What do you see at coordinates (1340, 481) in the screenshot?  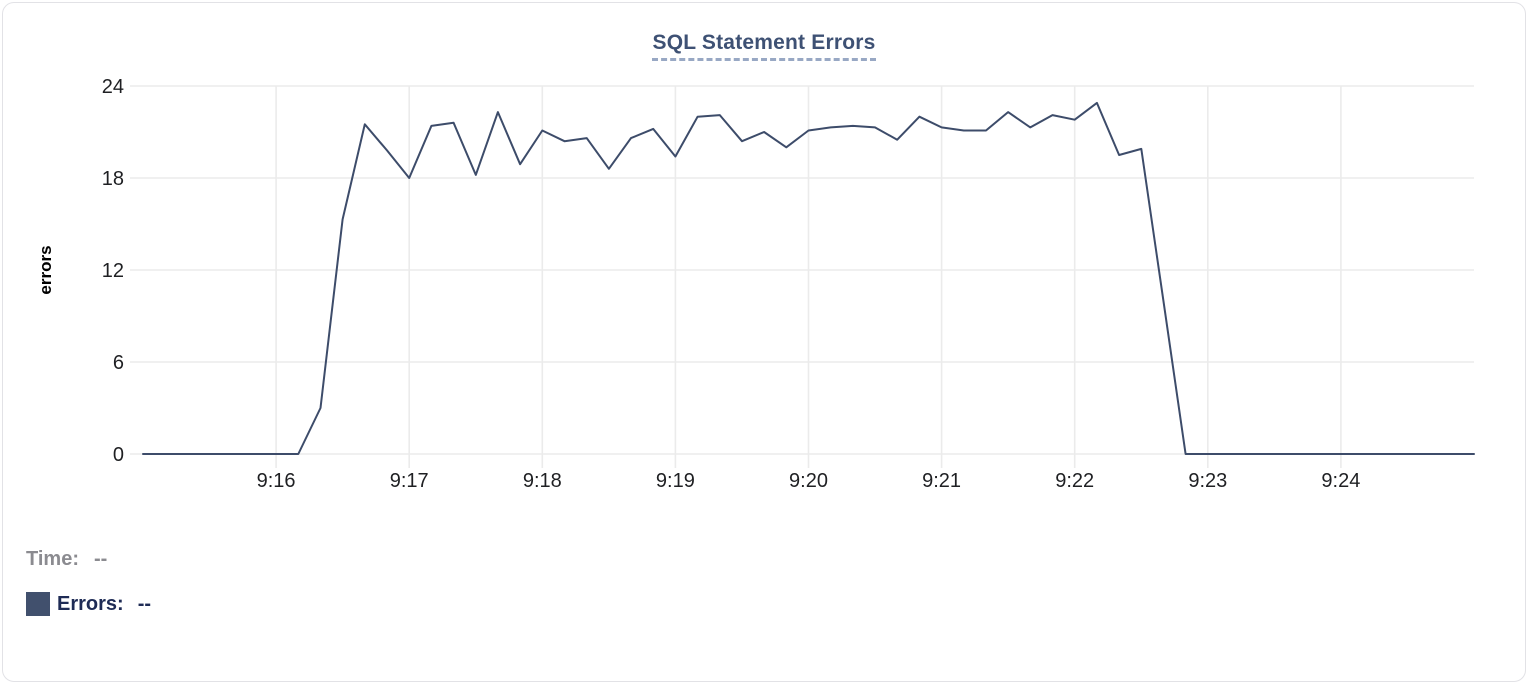 I see `svg-text: 9:24` at bounding box center [1340, 481].